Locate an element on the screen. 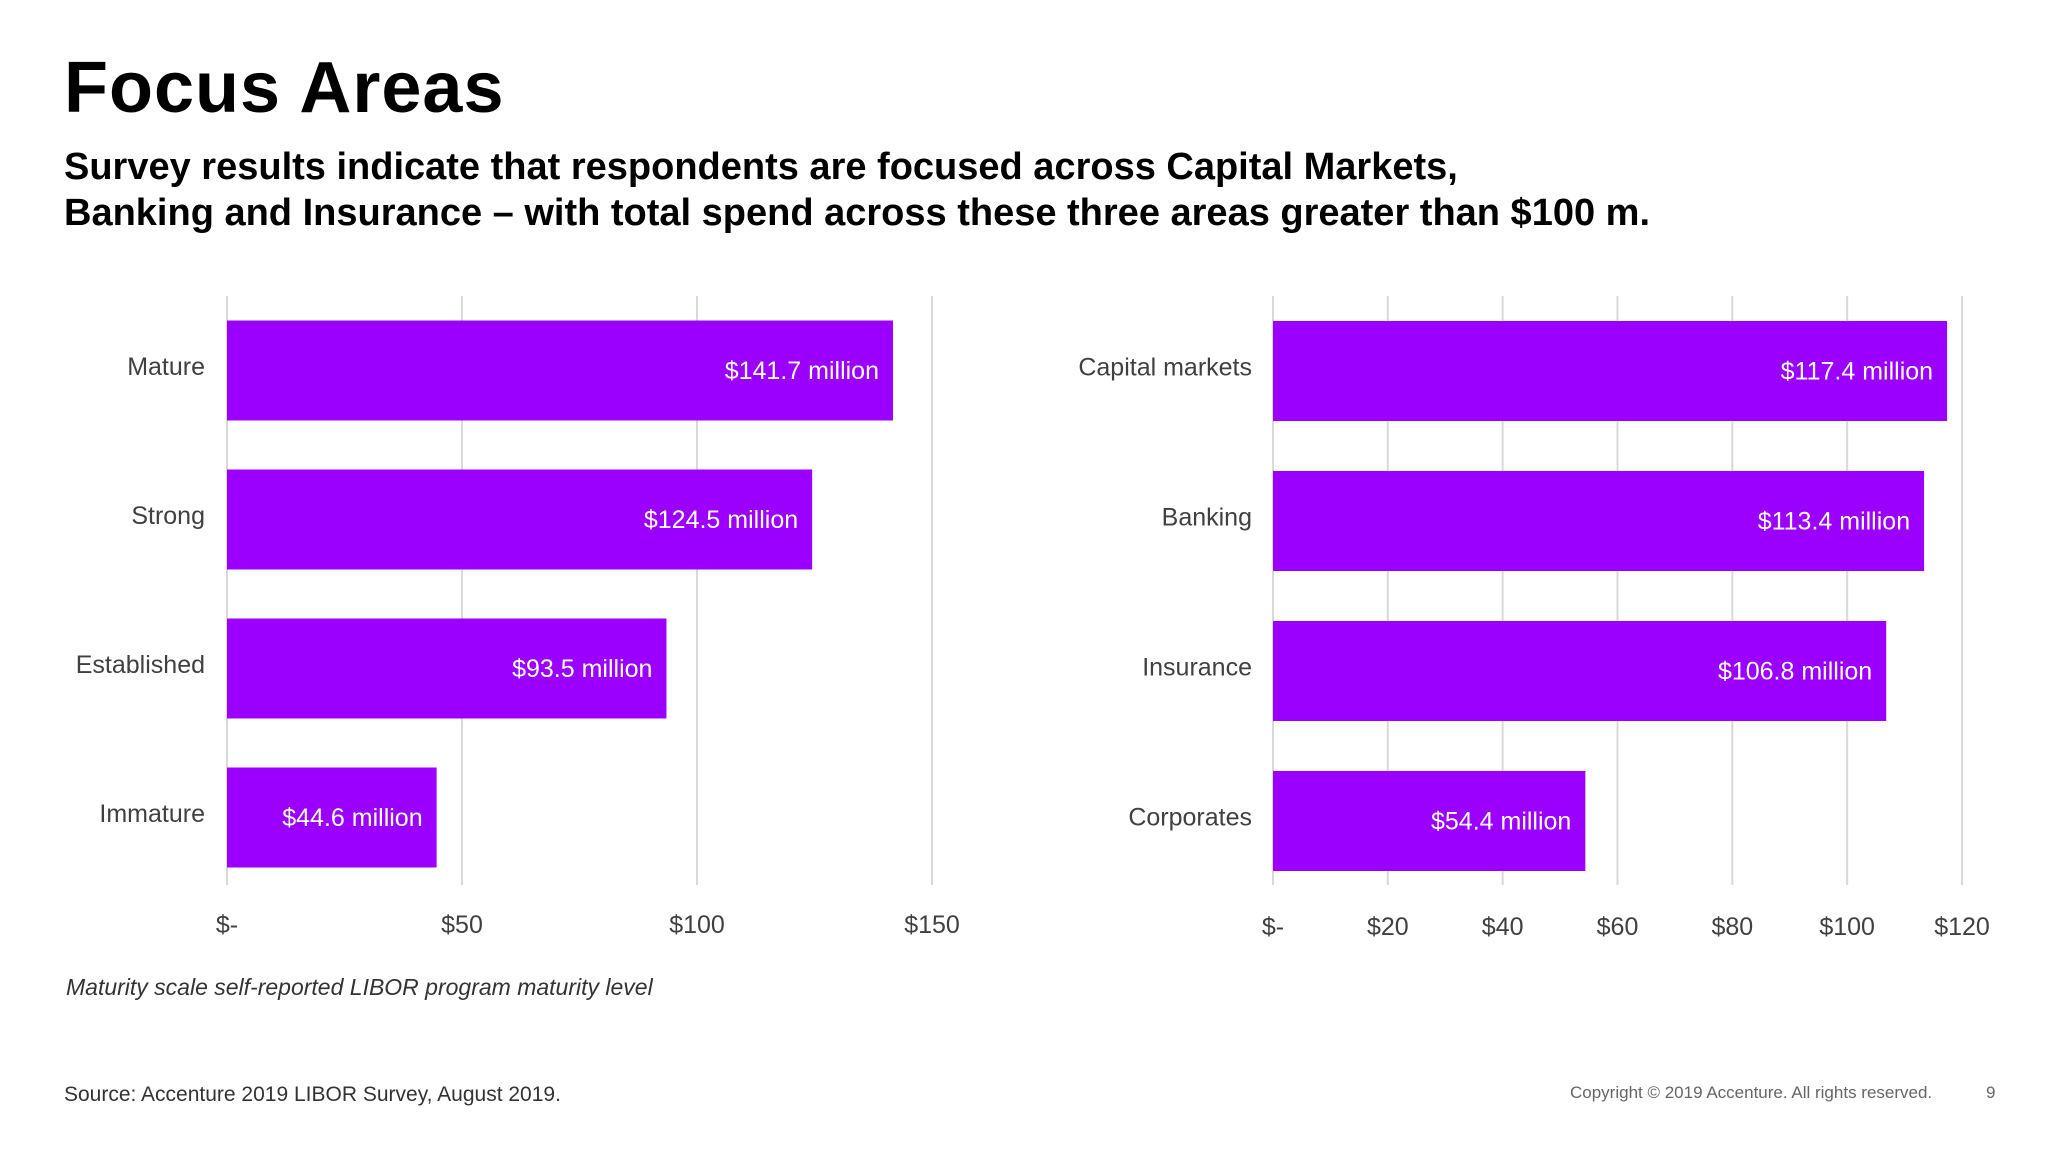 This screenshot has width=2048, height=1152. right-x-tick-label: $- is located at coordinates (1273, 927).